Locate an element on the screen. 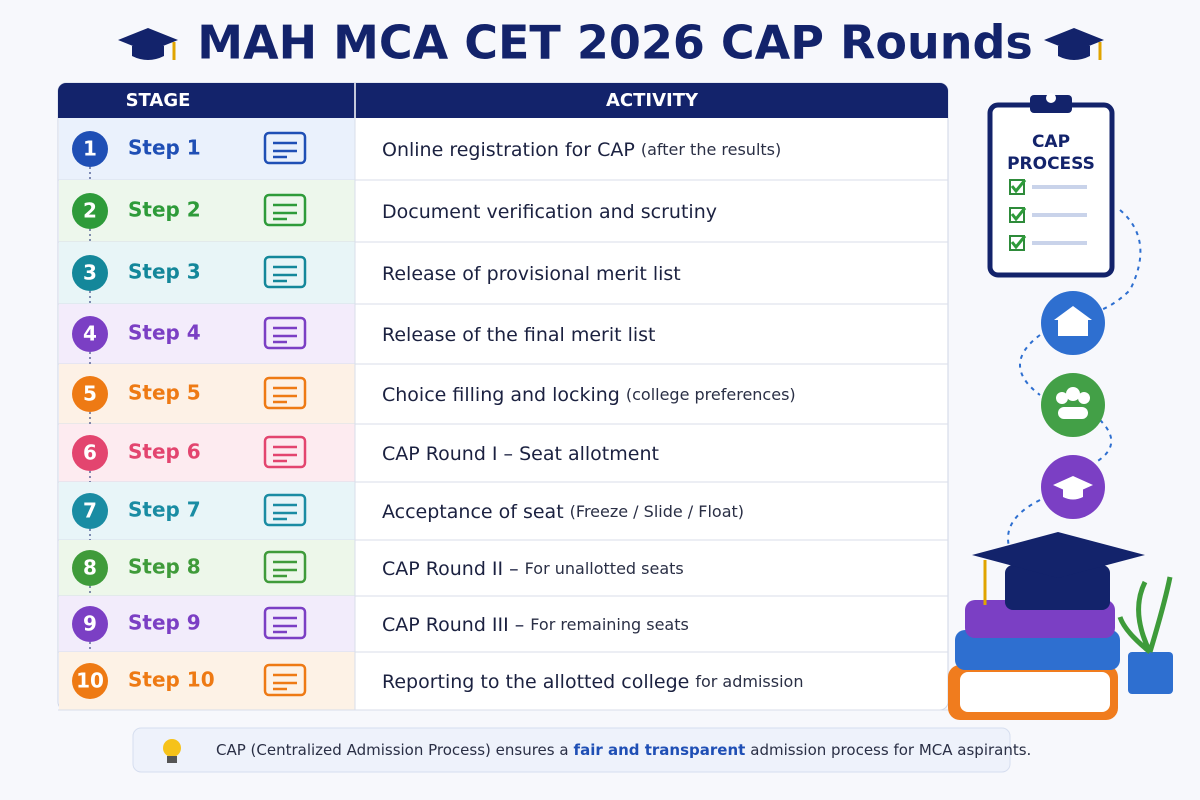 The image size is (1200, 800). step-number: 1 is located at coordinates (90, 149).